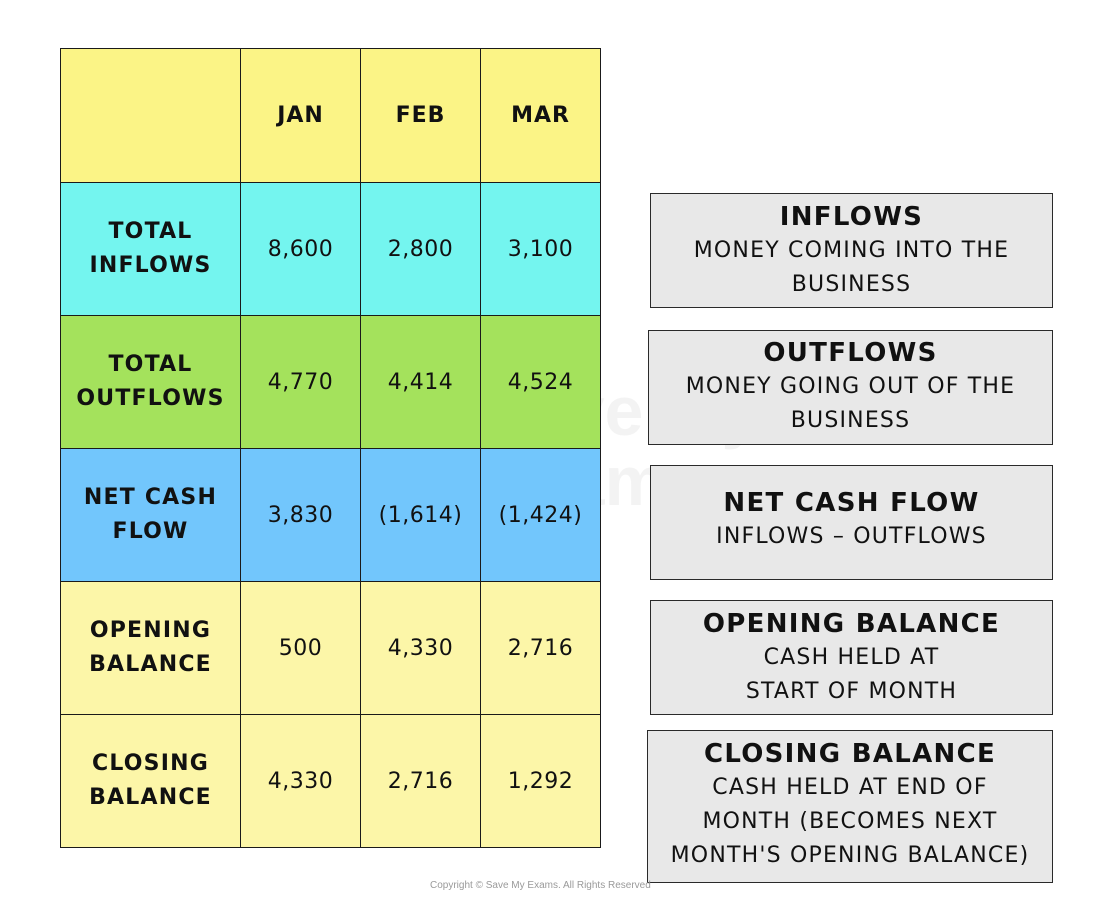 The height and width of the screenshot is (901, 1100). I want to click on definition-line: MONEY COMING INTO THE, so click(851, 250).